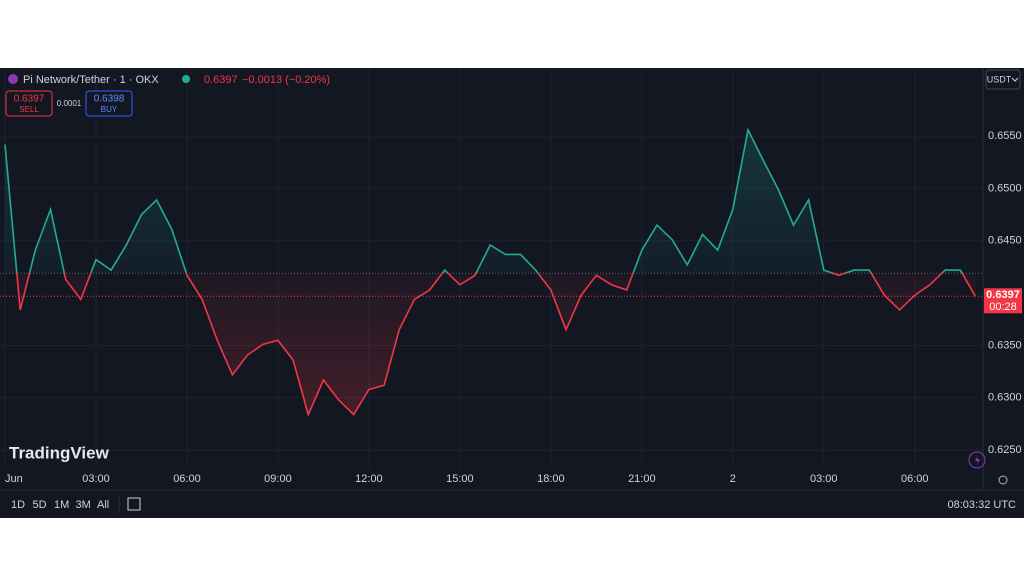  Describe the element at coordinates (278, 479) in the screenshot. I see `x-tick-label: 09:00` at that location.